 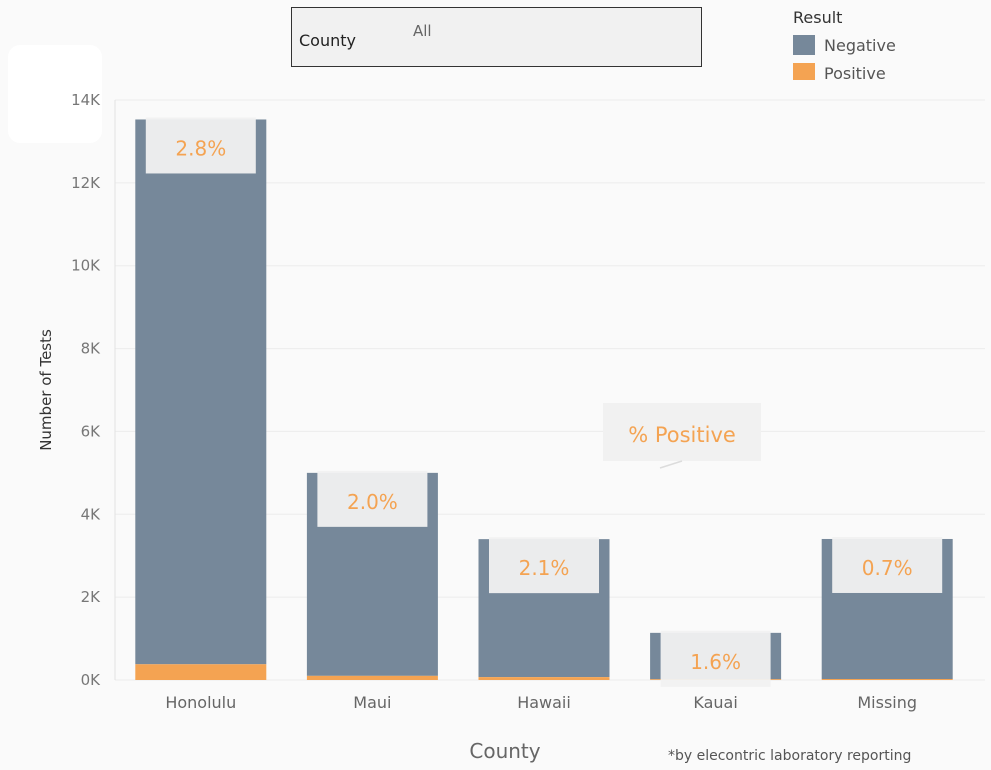 What do you see at coordinates (372, 677) in the screenshot?
I see `bar-positive-maui` at bounding box center [372, 677].